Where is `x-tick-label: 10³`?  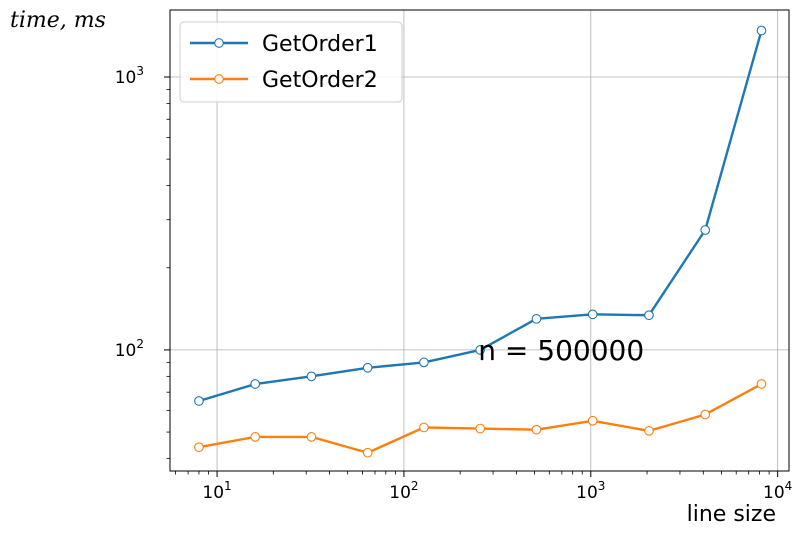 x-tick-label: 10³ is located at coordinates (590, 491).